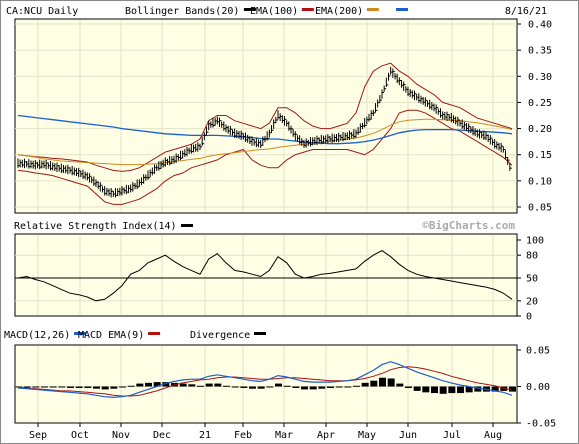 The image size is (579, 444). Describe the element at coordinates (182, 11) in the screenshot. I see `legend-label-0: Bollinger Bands(20)` at that location.